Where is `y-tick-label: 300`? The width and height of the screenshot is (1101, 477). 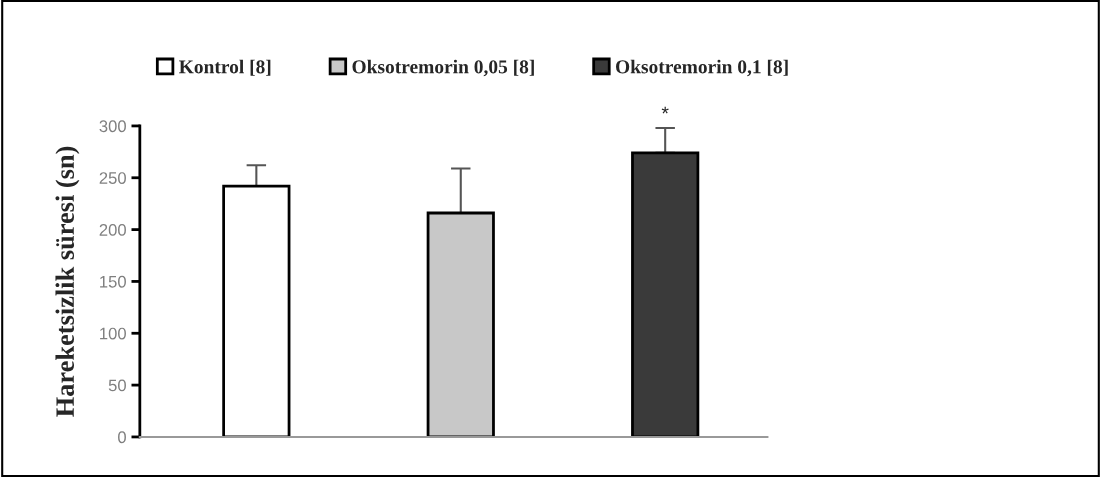
y-tick-label: 300 is located at coordinates (112, 126).